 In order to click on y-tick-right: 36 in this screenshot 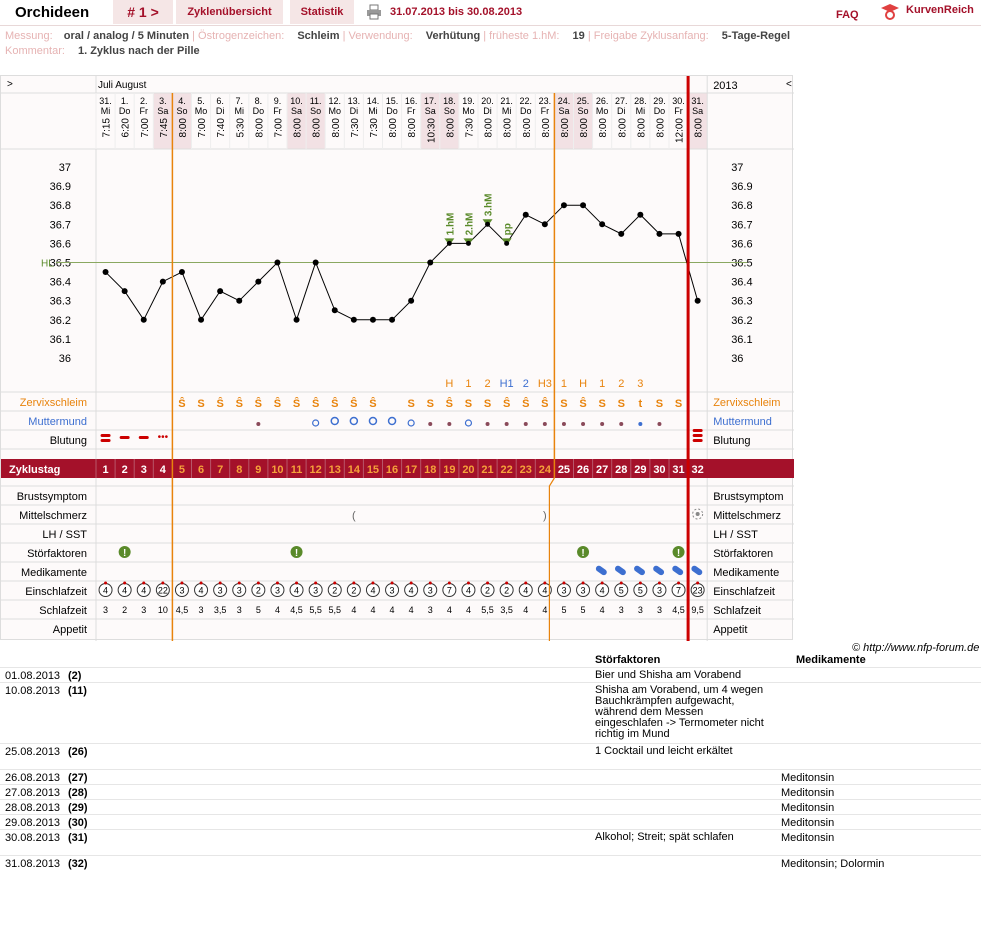, I will do `click(737, 359)`.